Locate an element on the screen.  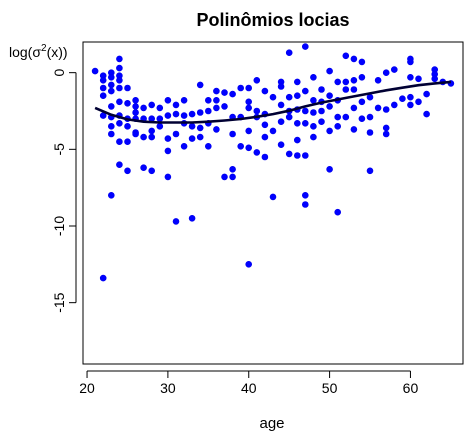
y-label-prefix: log(σ is located at coordinates (25, 52).